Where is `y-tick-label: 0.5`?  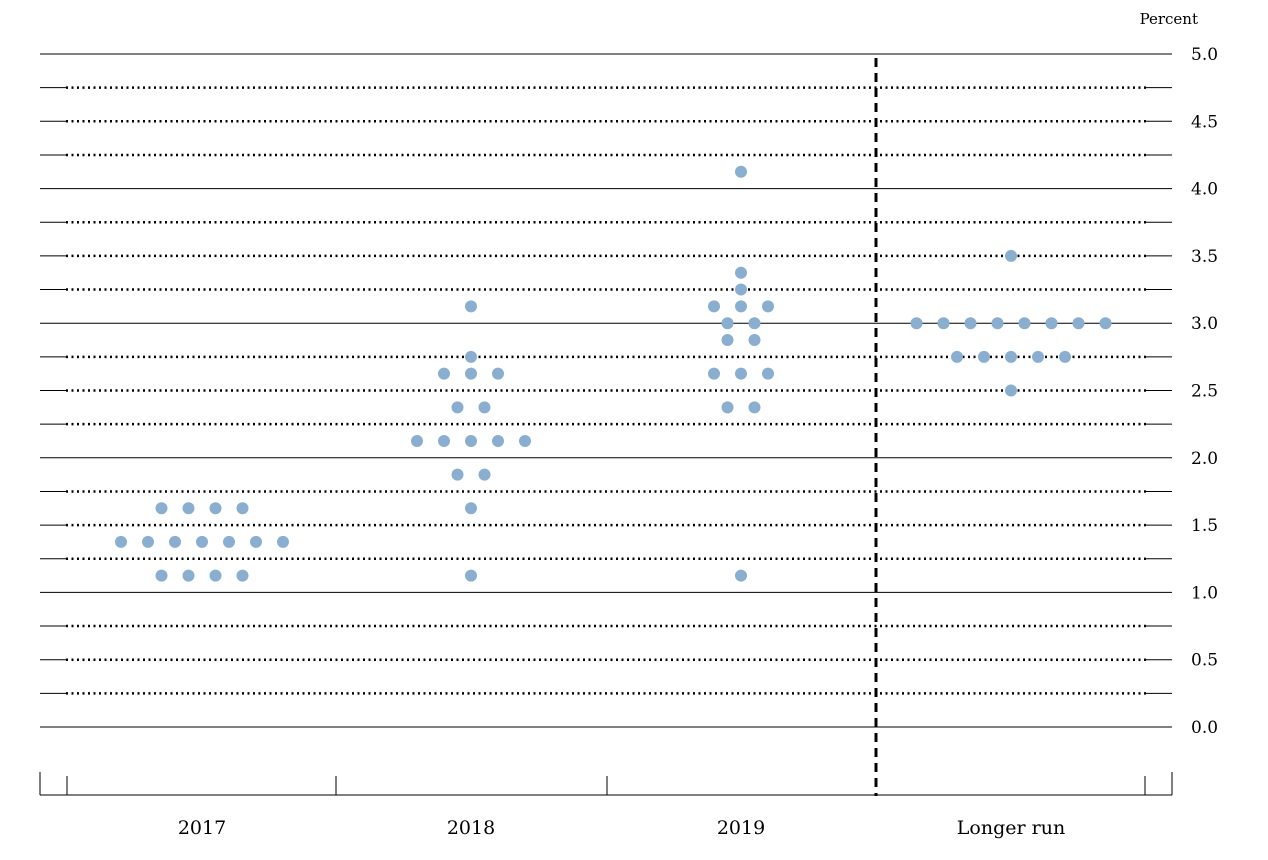 y-tick-label: 0.5 is located at coordinates (1204, 661).